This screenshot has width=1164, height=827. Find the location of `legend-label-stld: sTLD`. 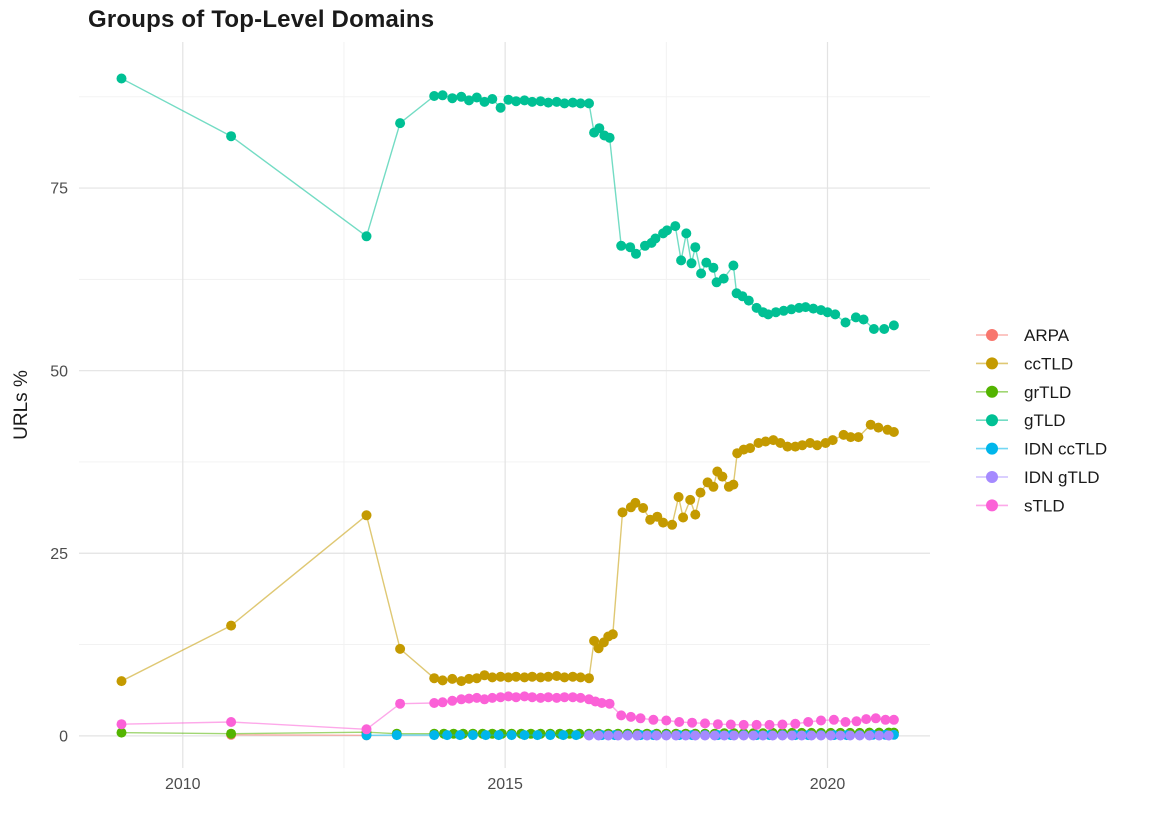

legend-label-stld: sTLD is located at coordinates (1044, 505).